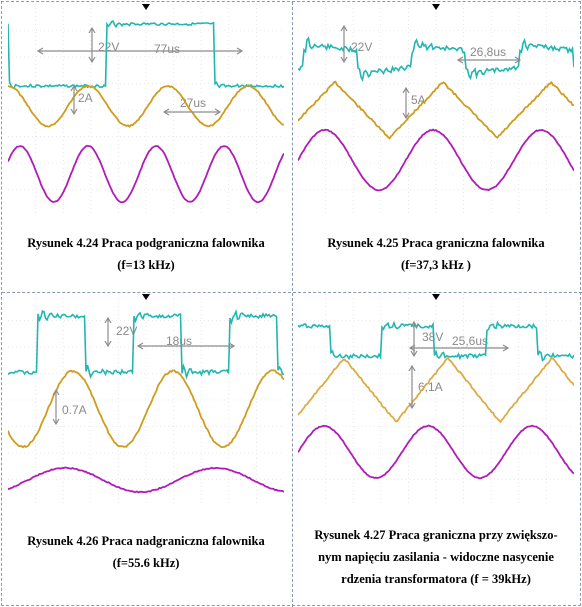 The width and height of the screenshot is (582, 607). I want to click on annotation-period: 26,8us, so click(488, 52).